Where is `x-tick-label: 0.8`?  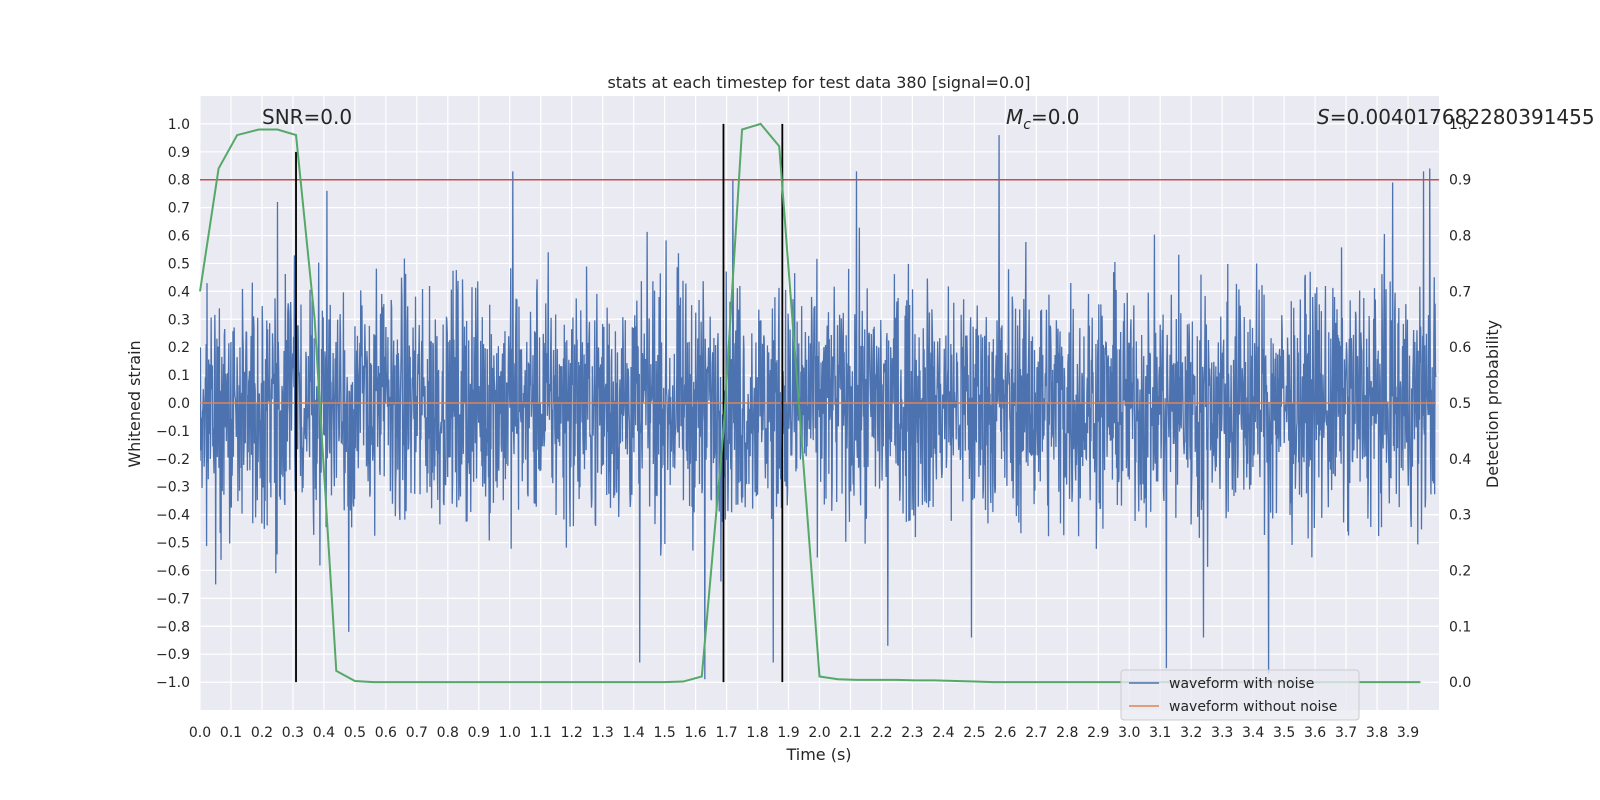
x-tick-label: 0.8 is located at coordinates (448, 733).